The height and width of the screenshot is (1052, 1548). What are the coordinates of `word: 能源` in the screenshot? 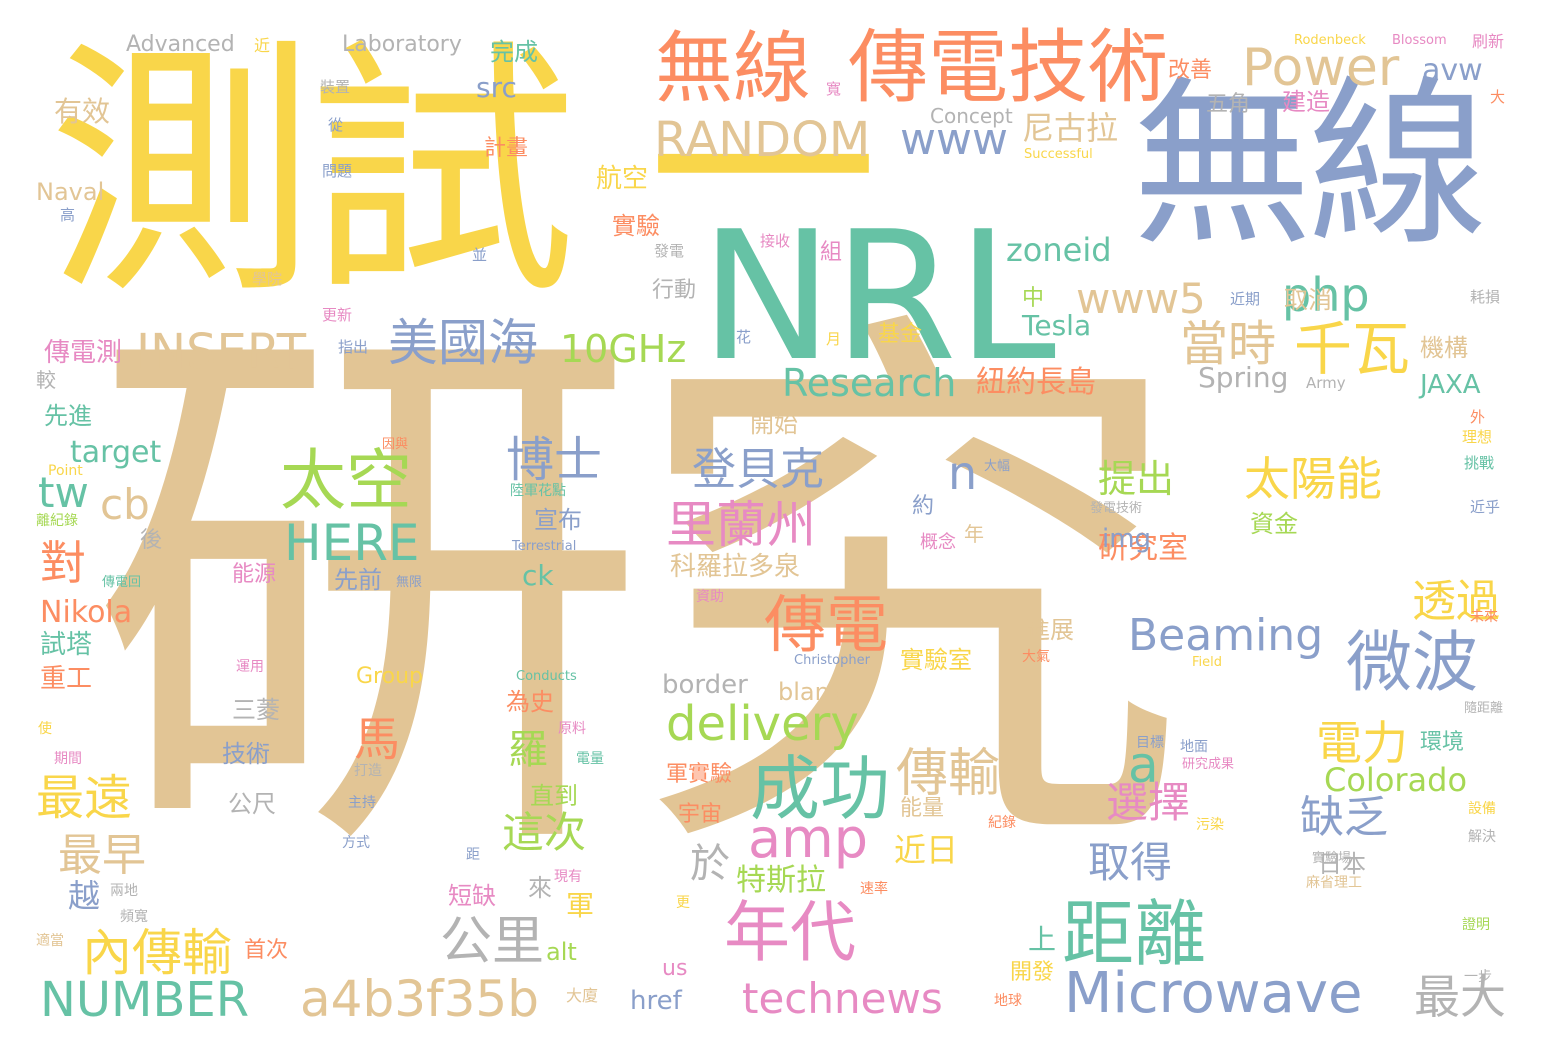 It's located at (254, 574).